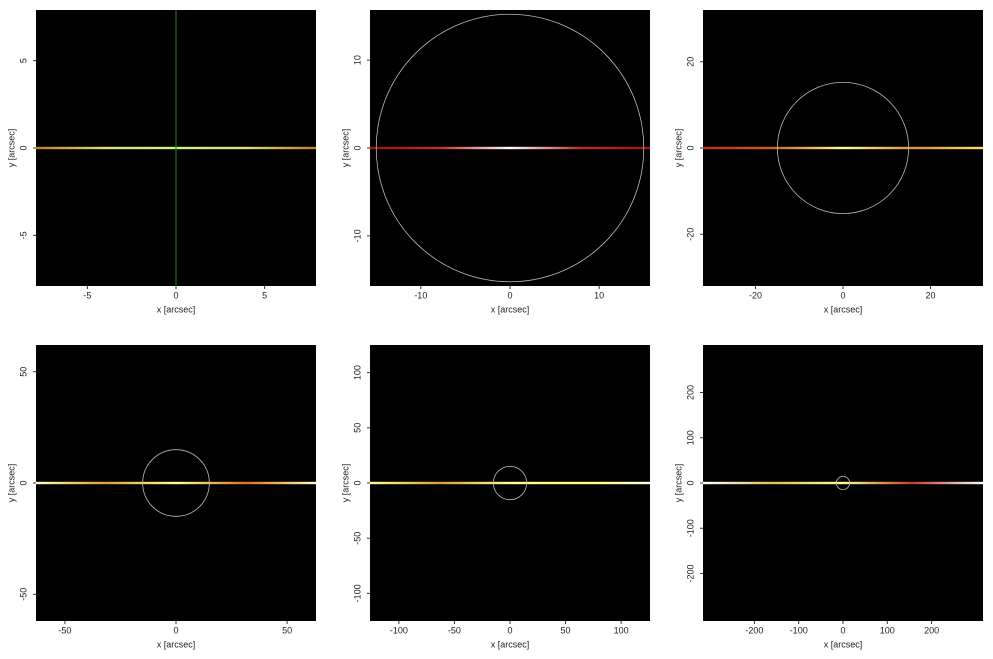  What do you see at coordinates (23, 60) in the screenshot?
I see `y-tick-label: 5` at bounding box center [23, 60].